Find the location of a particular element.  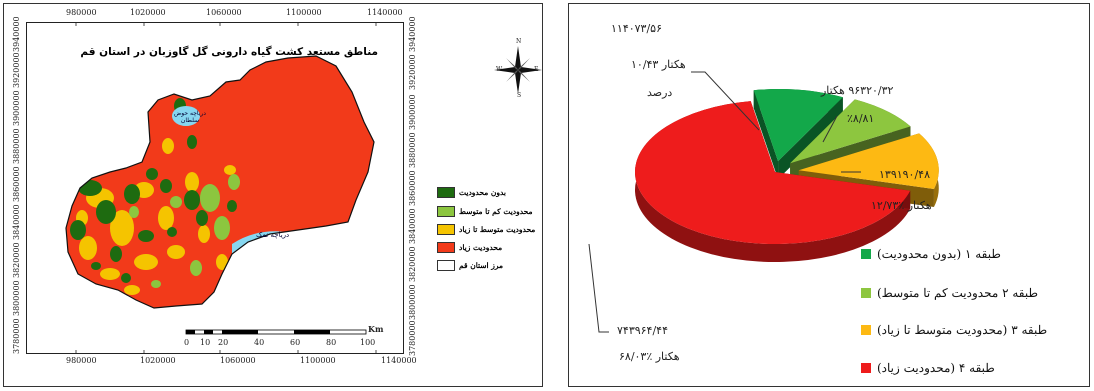

legend-item: بدون محدودیت is located at coordinates (471, 192).